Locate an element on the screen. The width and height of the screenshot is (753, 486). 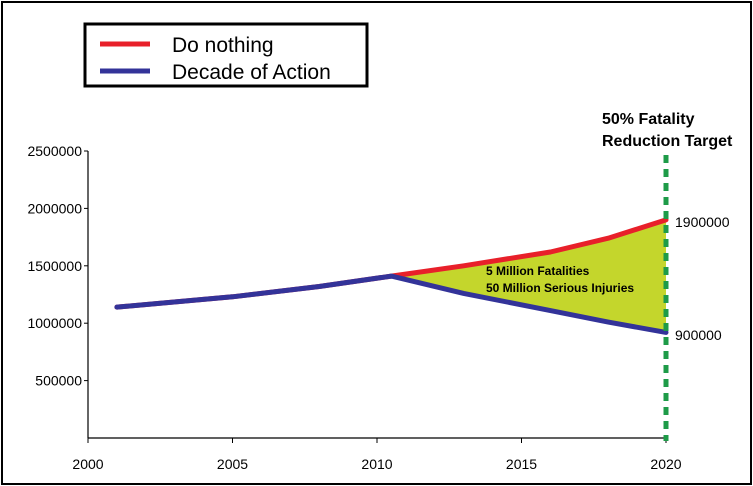
x-tick-label: 2000 is located at coordinates (87, 464).